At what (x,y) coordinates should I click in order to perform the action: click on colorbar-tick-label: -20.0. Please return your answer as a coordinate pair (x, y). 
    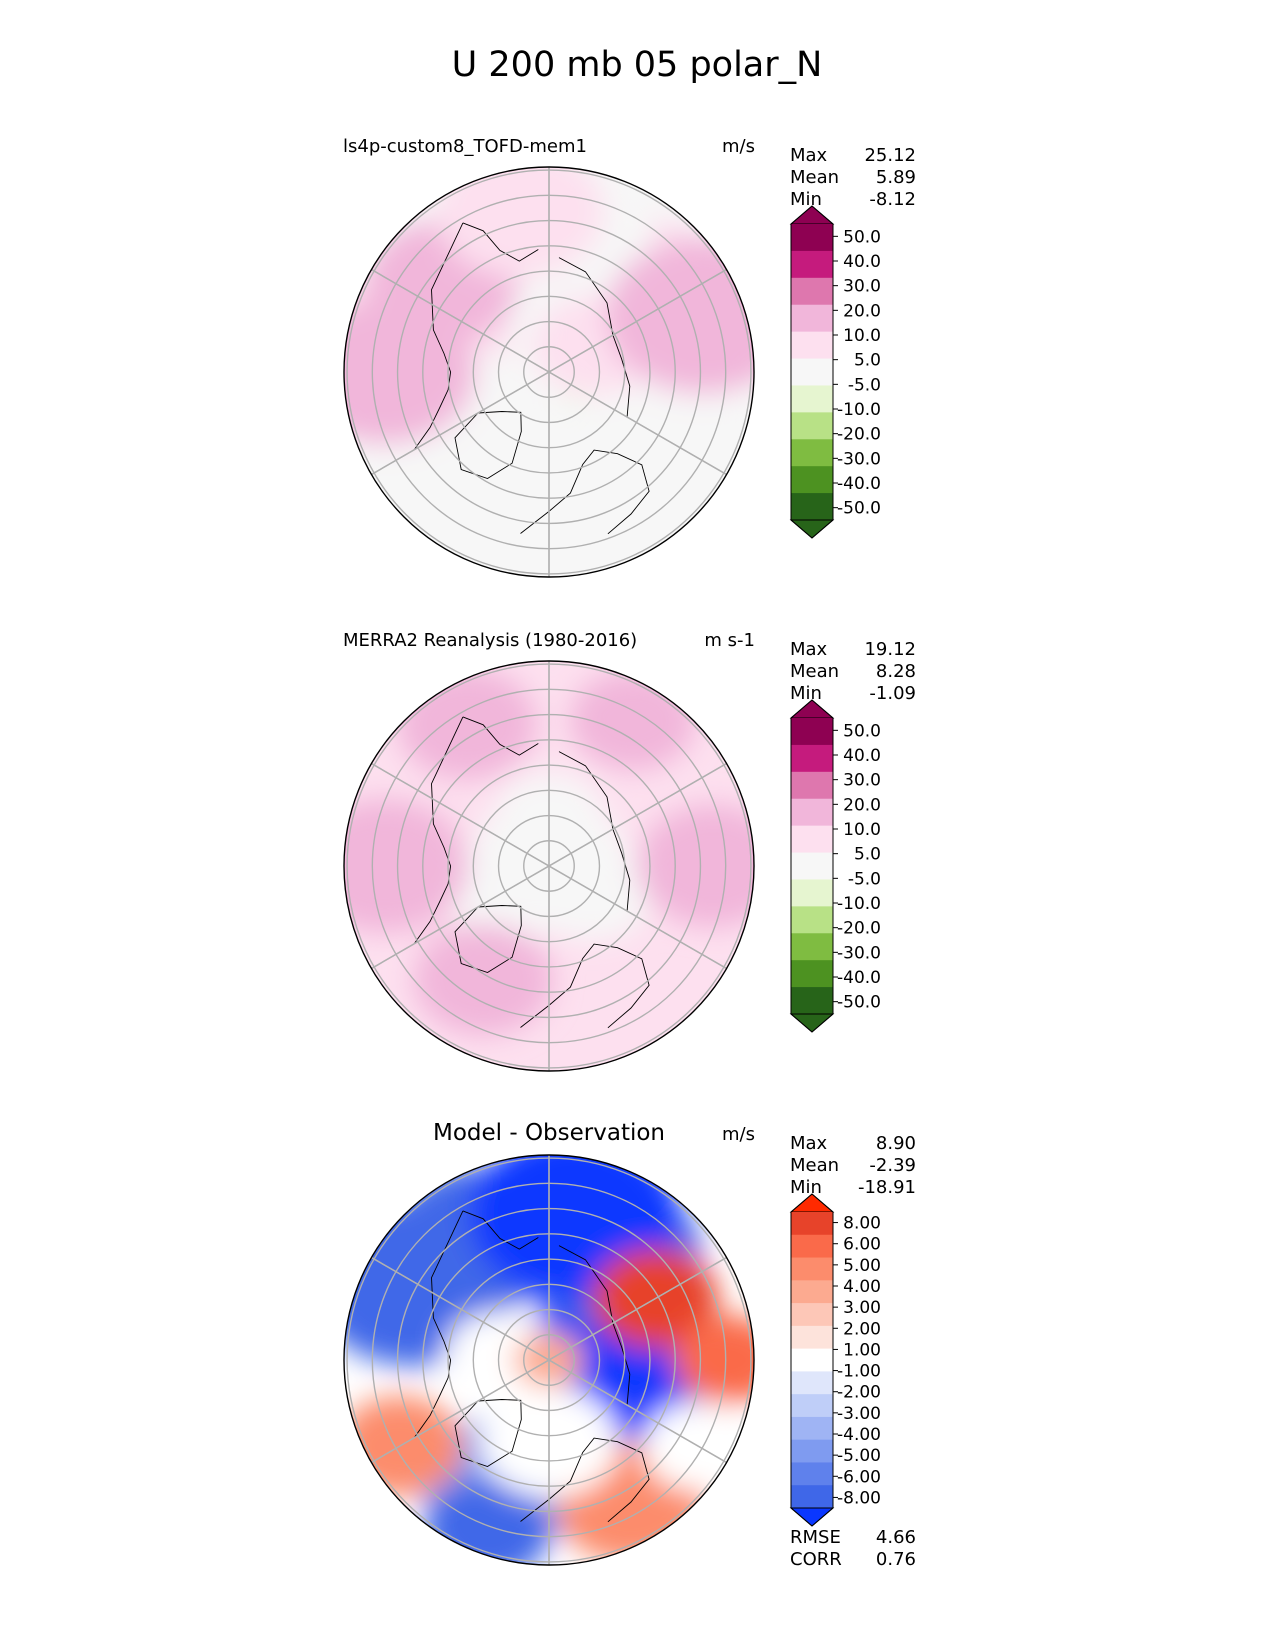
    Looking at the image, I should click on (859, 929).